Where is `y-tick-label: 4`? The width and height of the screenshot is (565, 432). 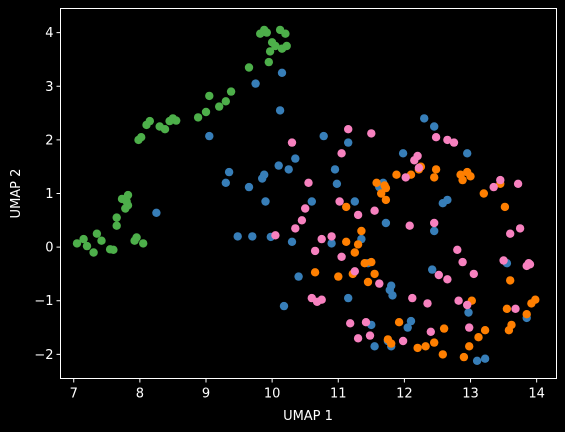 y-tick-label: 4 is located at coordinates (49, 33).